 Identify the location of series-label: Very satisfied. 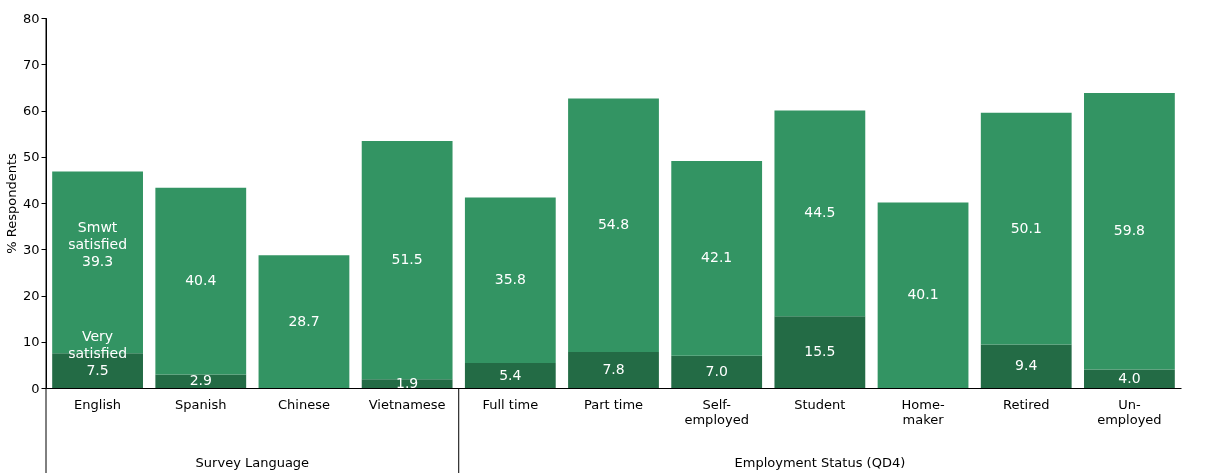
(98, 344).